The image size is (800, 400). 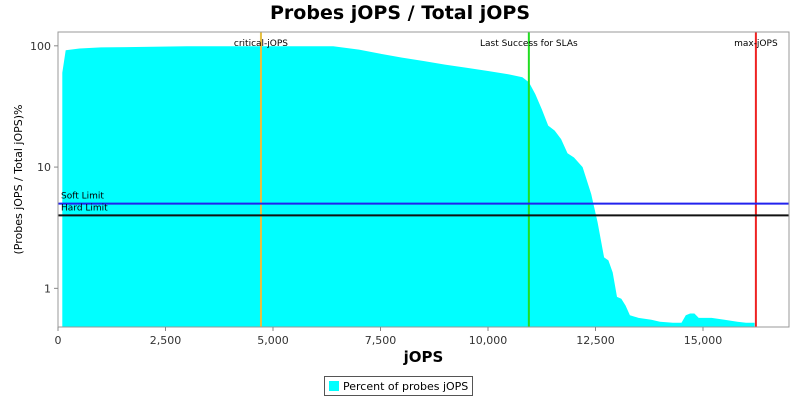 I want to click on marker-label-1: Last Success for SLAs, so click(x=529, y=44).